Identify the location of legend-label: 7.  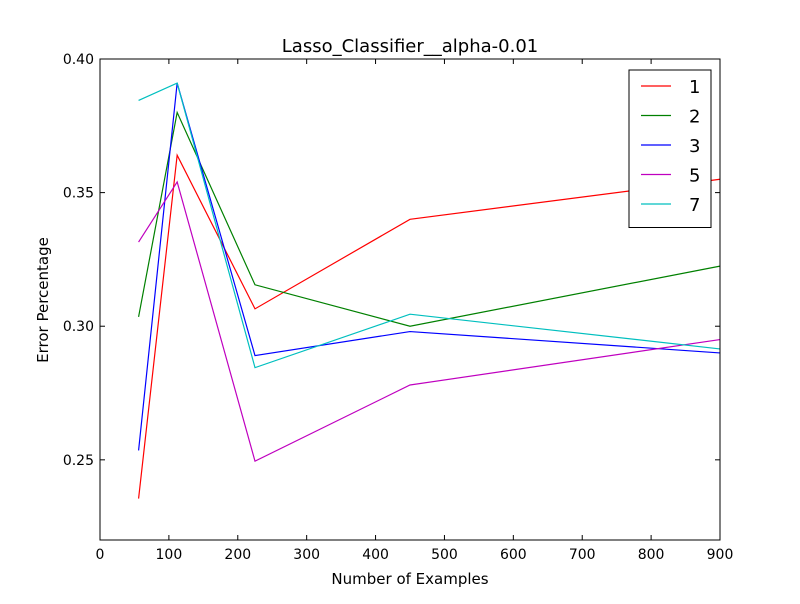
(694, 205).